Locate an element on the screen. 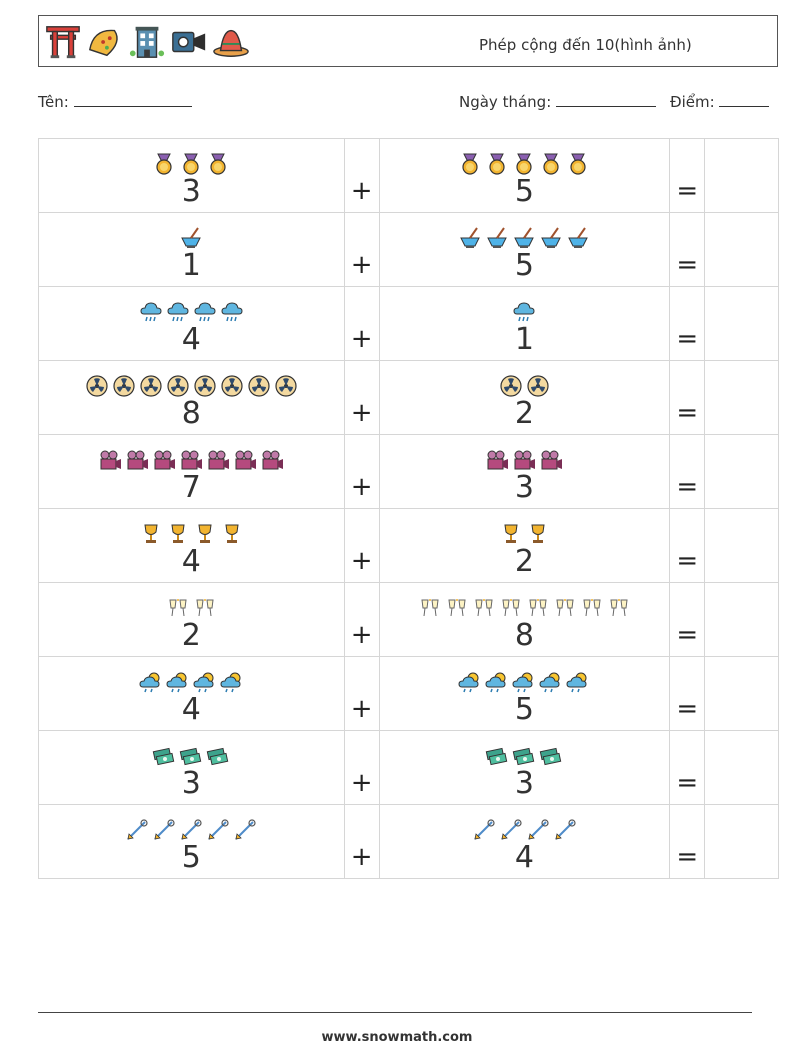  date-label: Ngày tháng: is located at coordinates (505, 102).